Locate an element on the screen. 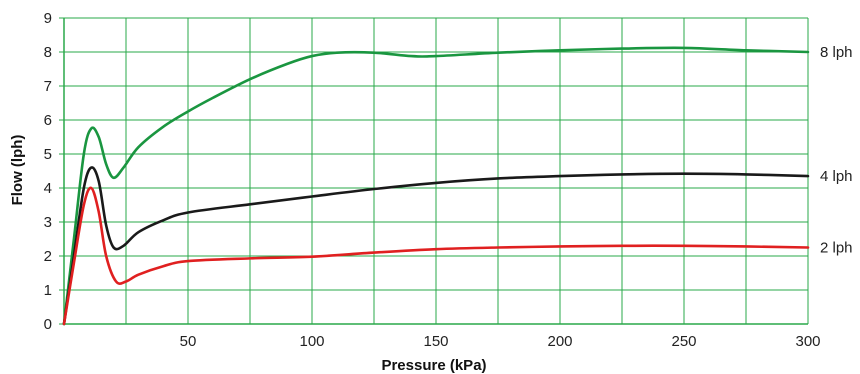  series-labels: 8 lph 4 lph 2 lph is located at coordinates (836, 150).